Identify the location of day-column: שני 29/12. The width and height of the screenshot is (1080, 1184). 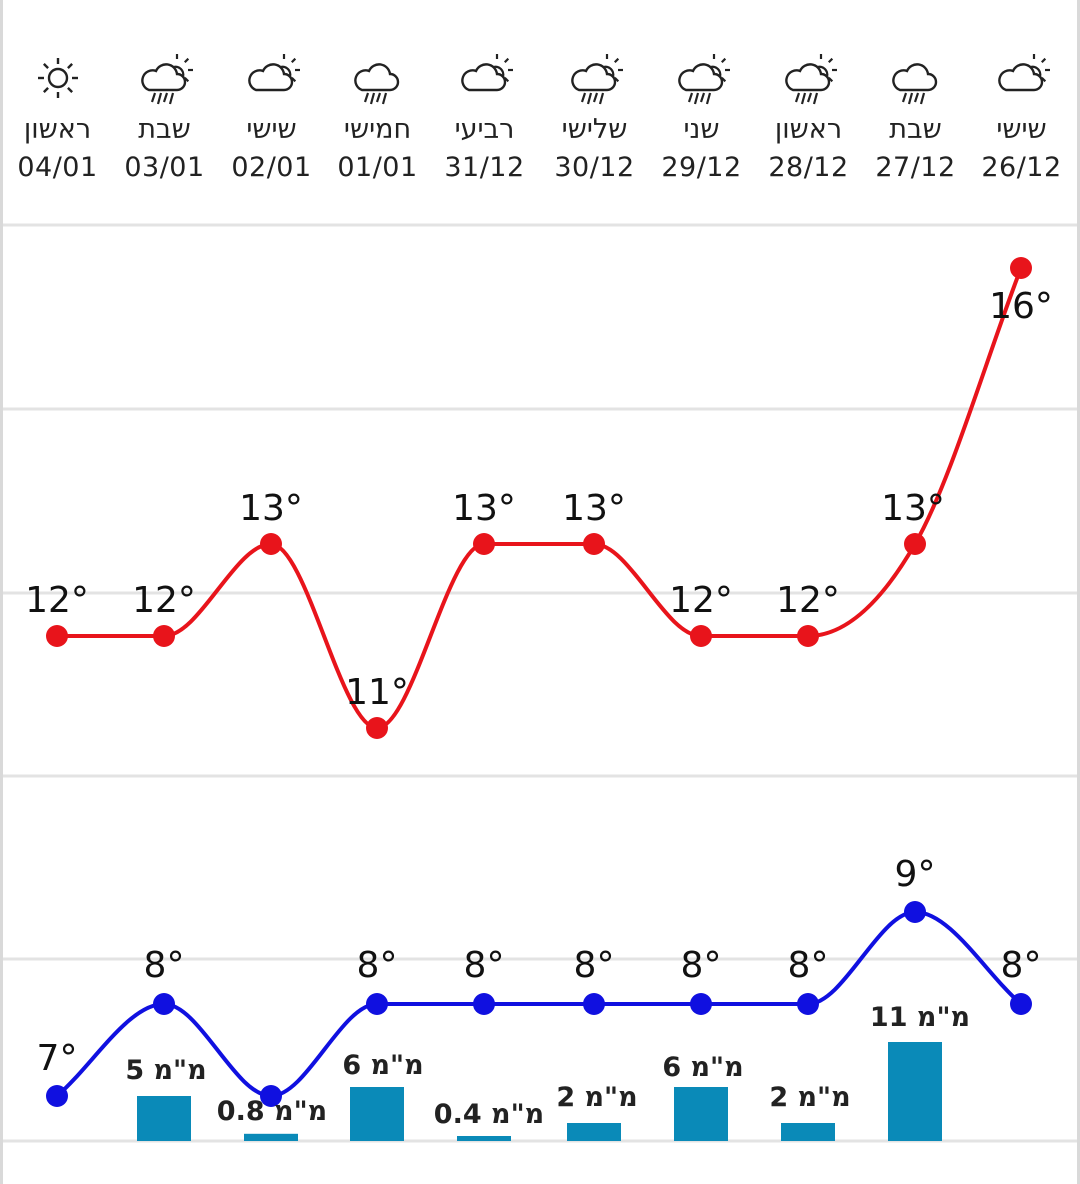
(701, 117).